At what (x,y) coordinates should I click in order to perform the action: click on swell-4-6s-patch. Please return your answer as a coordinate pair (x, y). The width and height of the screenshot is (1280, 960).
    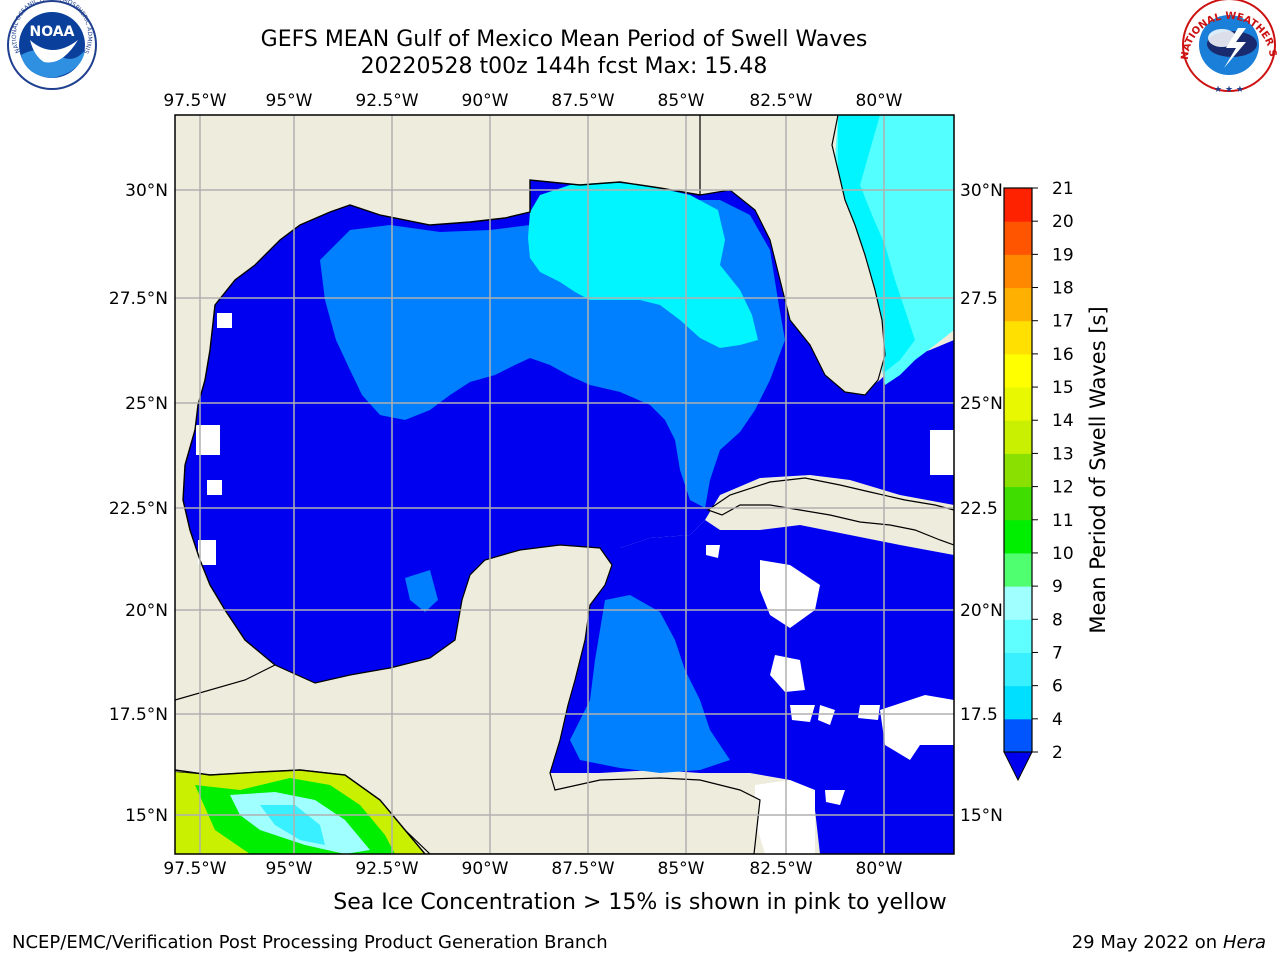
    Looking at the image, I should click on (421, 591).